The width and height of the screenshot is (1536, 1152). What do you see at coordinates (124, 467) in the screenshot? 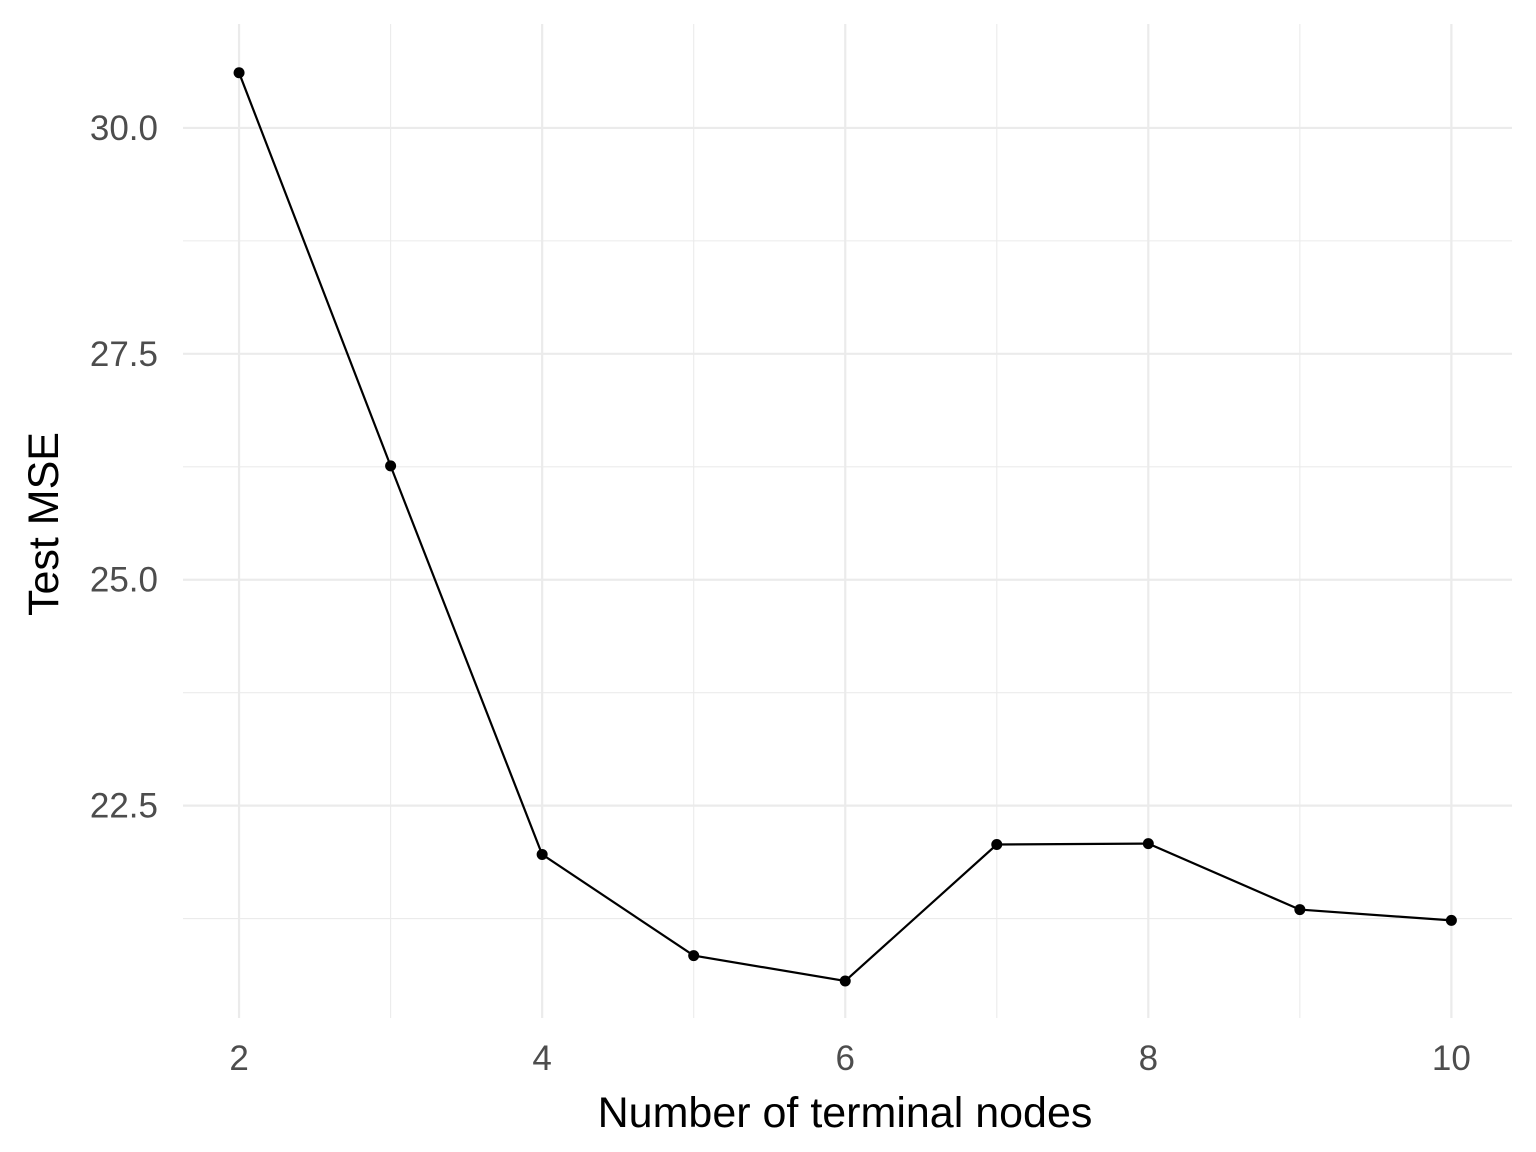
I see `y-axis-tick-labels: 22.5 25.0 27.5 30.0` at bounding box center [124, 467].